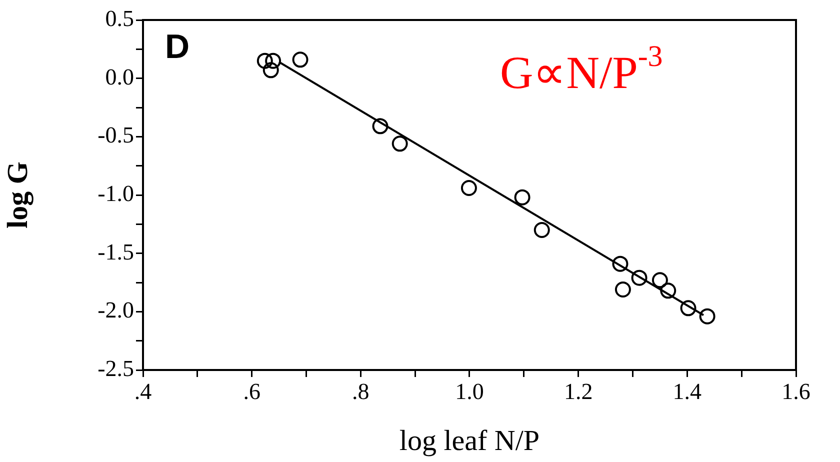  I want to click on x-tick-label: .8, so click(361, 391).